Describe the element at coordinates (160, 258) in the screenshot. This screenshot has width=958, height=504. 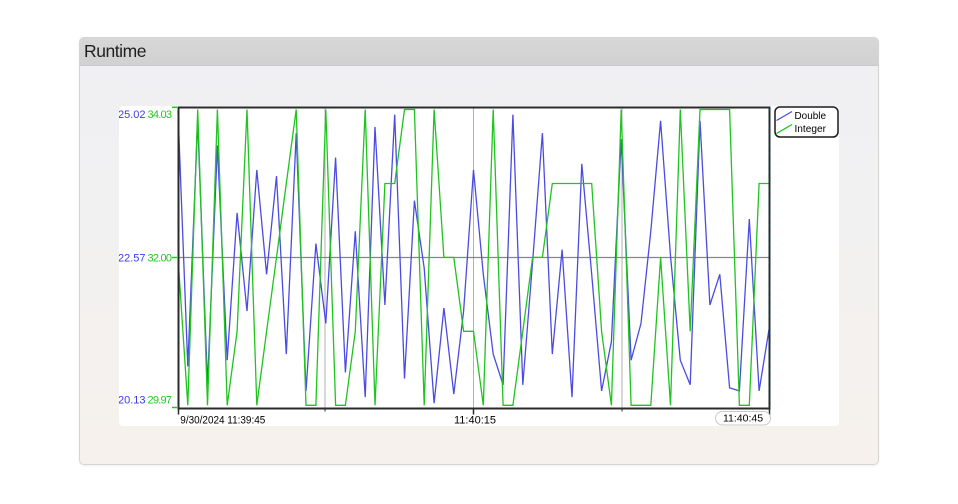
I see `svg-text: 32.00` at that location.